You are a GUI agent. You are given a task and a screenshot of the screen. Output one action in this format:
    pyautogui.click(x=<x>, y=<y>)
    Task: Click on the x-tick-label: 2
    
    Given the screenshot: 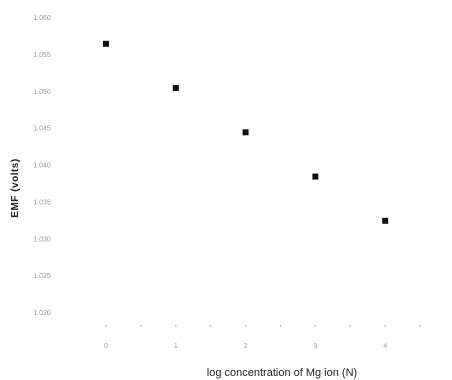 What is the action you would take?
    pyautogui.click(x=246, y=346)
    